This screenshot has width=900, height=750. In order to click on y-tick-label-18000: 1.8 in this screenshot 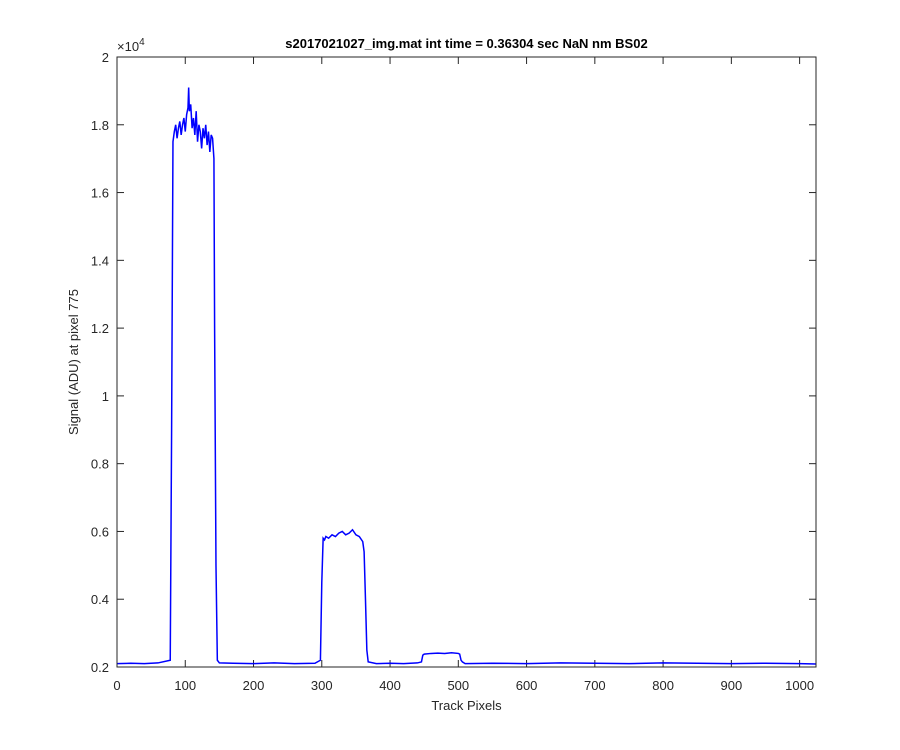, I will do `click(100, 125)`.